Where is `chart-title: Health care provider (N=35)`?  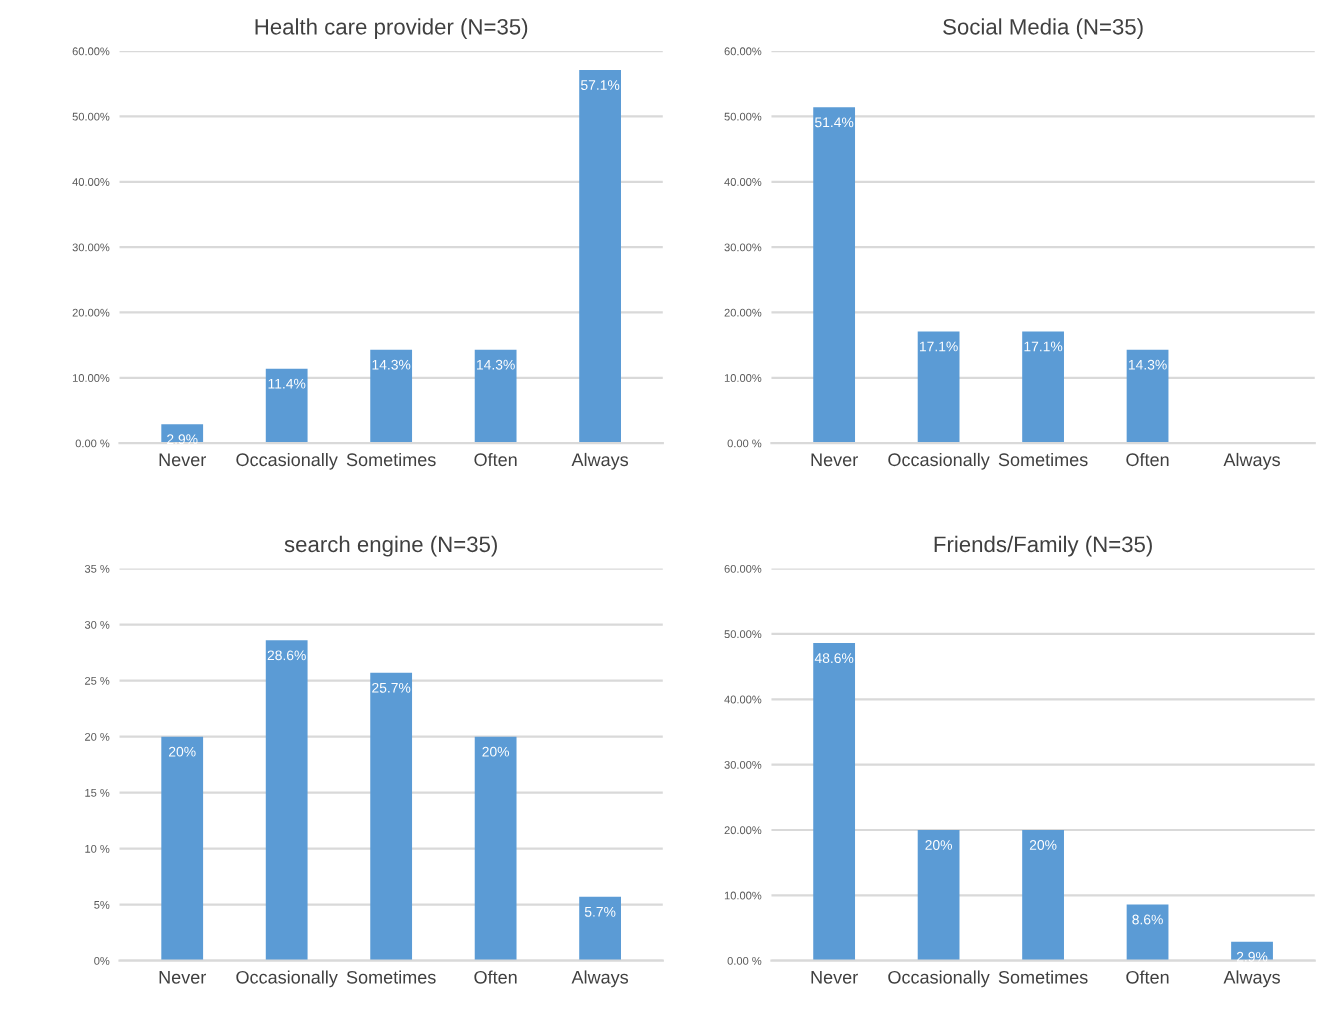
chart-title: Health care provider (N=35) is located at coordinates (391, 29).